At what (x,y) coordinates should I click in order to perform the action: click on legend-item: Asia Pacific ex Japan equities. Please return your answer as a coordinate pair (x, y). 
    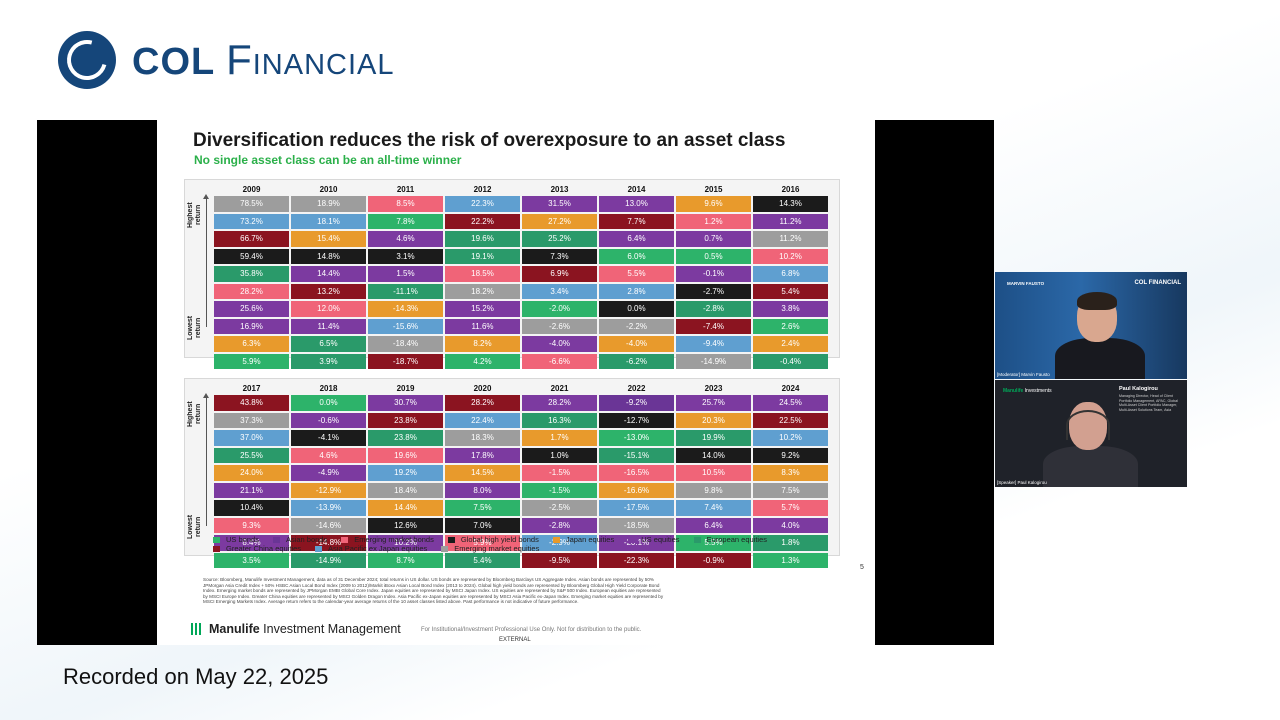
    Looking at the image, I should click on (371, 548).